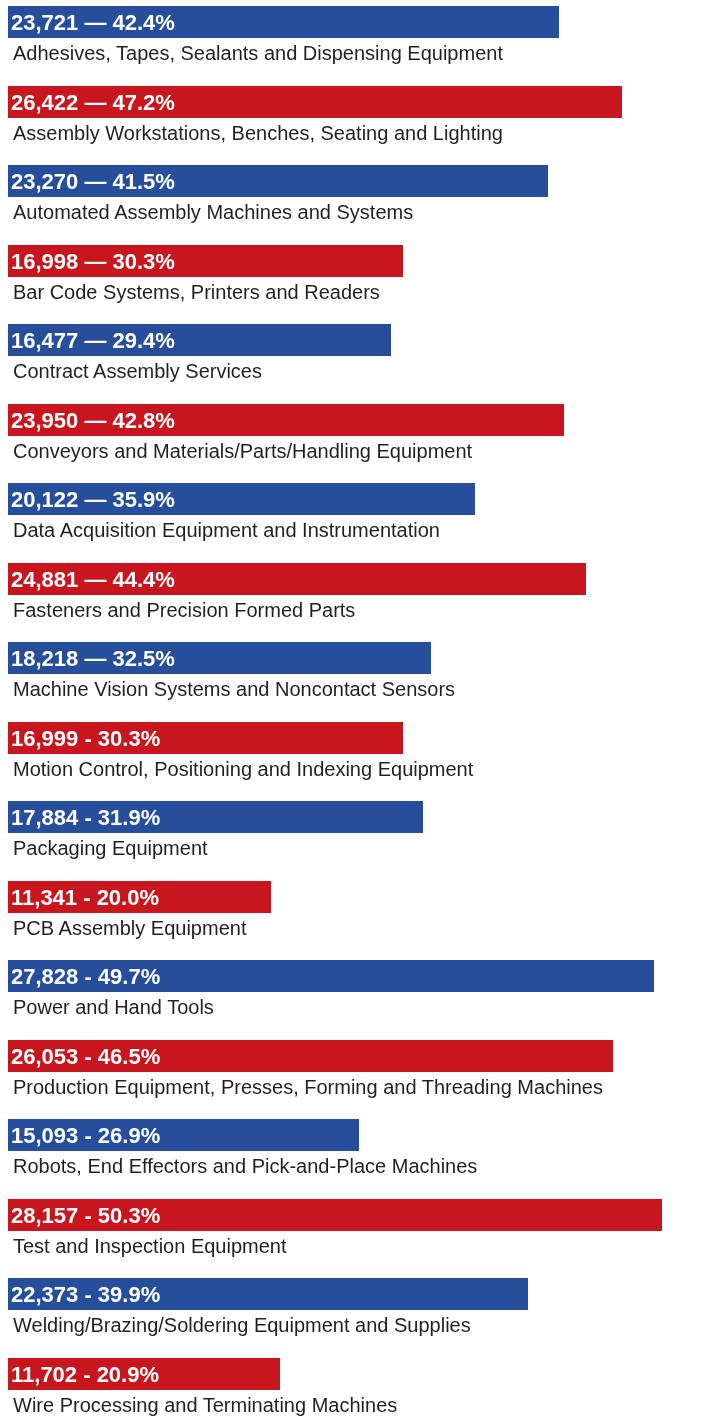  Describe the element at coordinates (205, 1405) in the screenshot. I see `y-tick-label: Wire Processing and Terminating Machines` at that location.